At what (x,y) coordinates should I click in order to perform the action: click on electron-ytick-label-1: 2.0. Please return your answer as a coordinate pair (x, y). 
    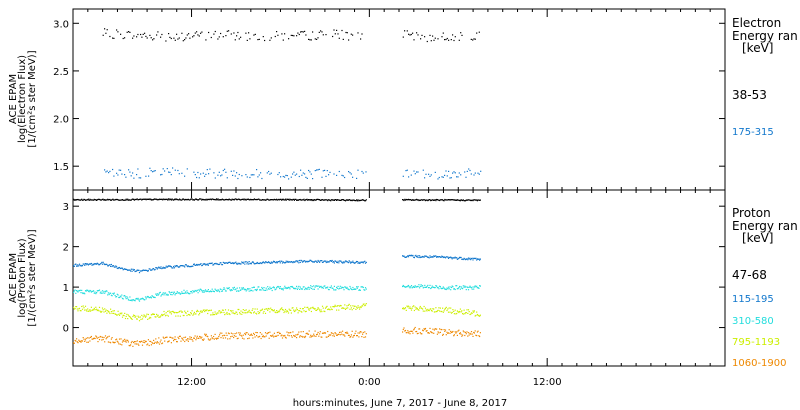
    Looking at the image, I should click on (61, 120).